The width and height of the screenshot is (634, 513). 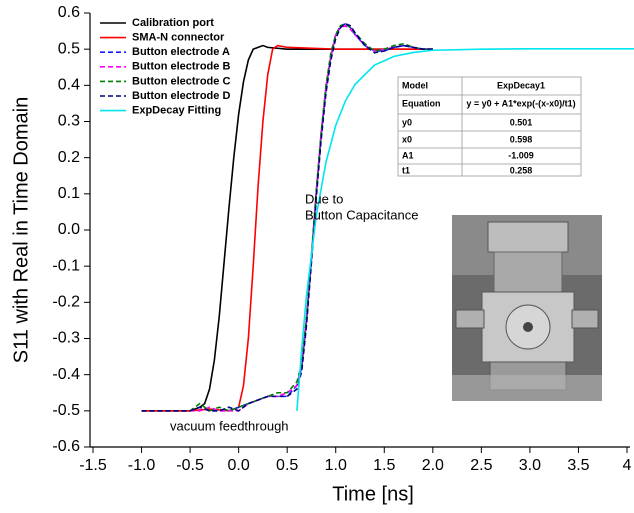 I want to click on y-tick-label: 0.3, so click(x=69, y=121).